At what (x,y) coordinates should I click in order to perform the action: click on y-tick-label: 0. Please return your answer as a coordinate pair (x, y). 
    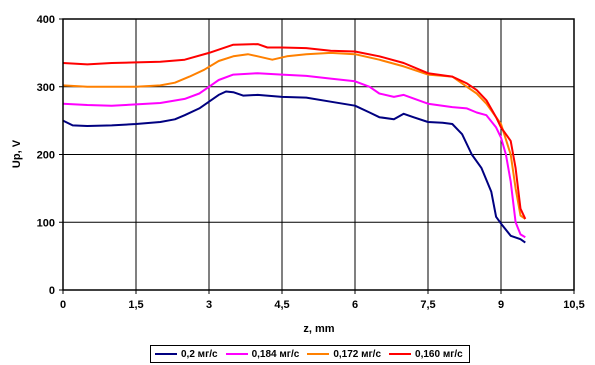
    Looking at the image, I should click on (52, 291).